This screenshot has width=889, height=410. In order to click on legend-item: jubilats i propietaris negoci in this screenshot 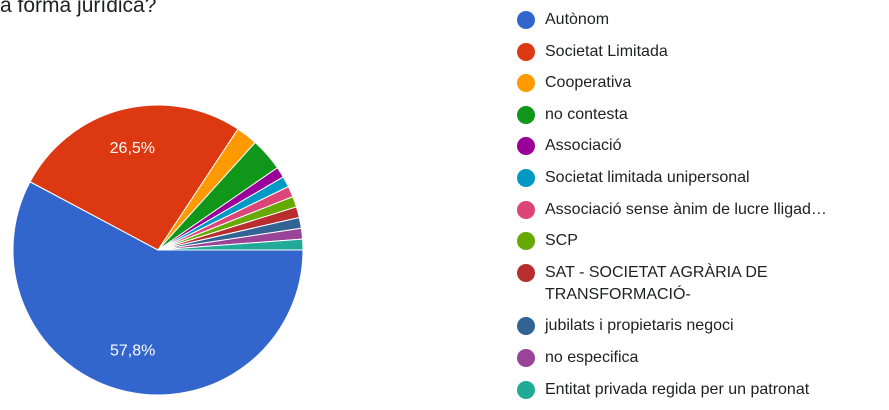, I will do `click(697, 326)`.